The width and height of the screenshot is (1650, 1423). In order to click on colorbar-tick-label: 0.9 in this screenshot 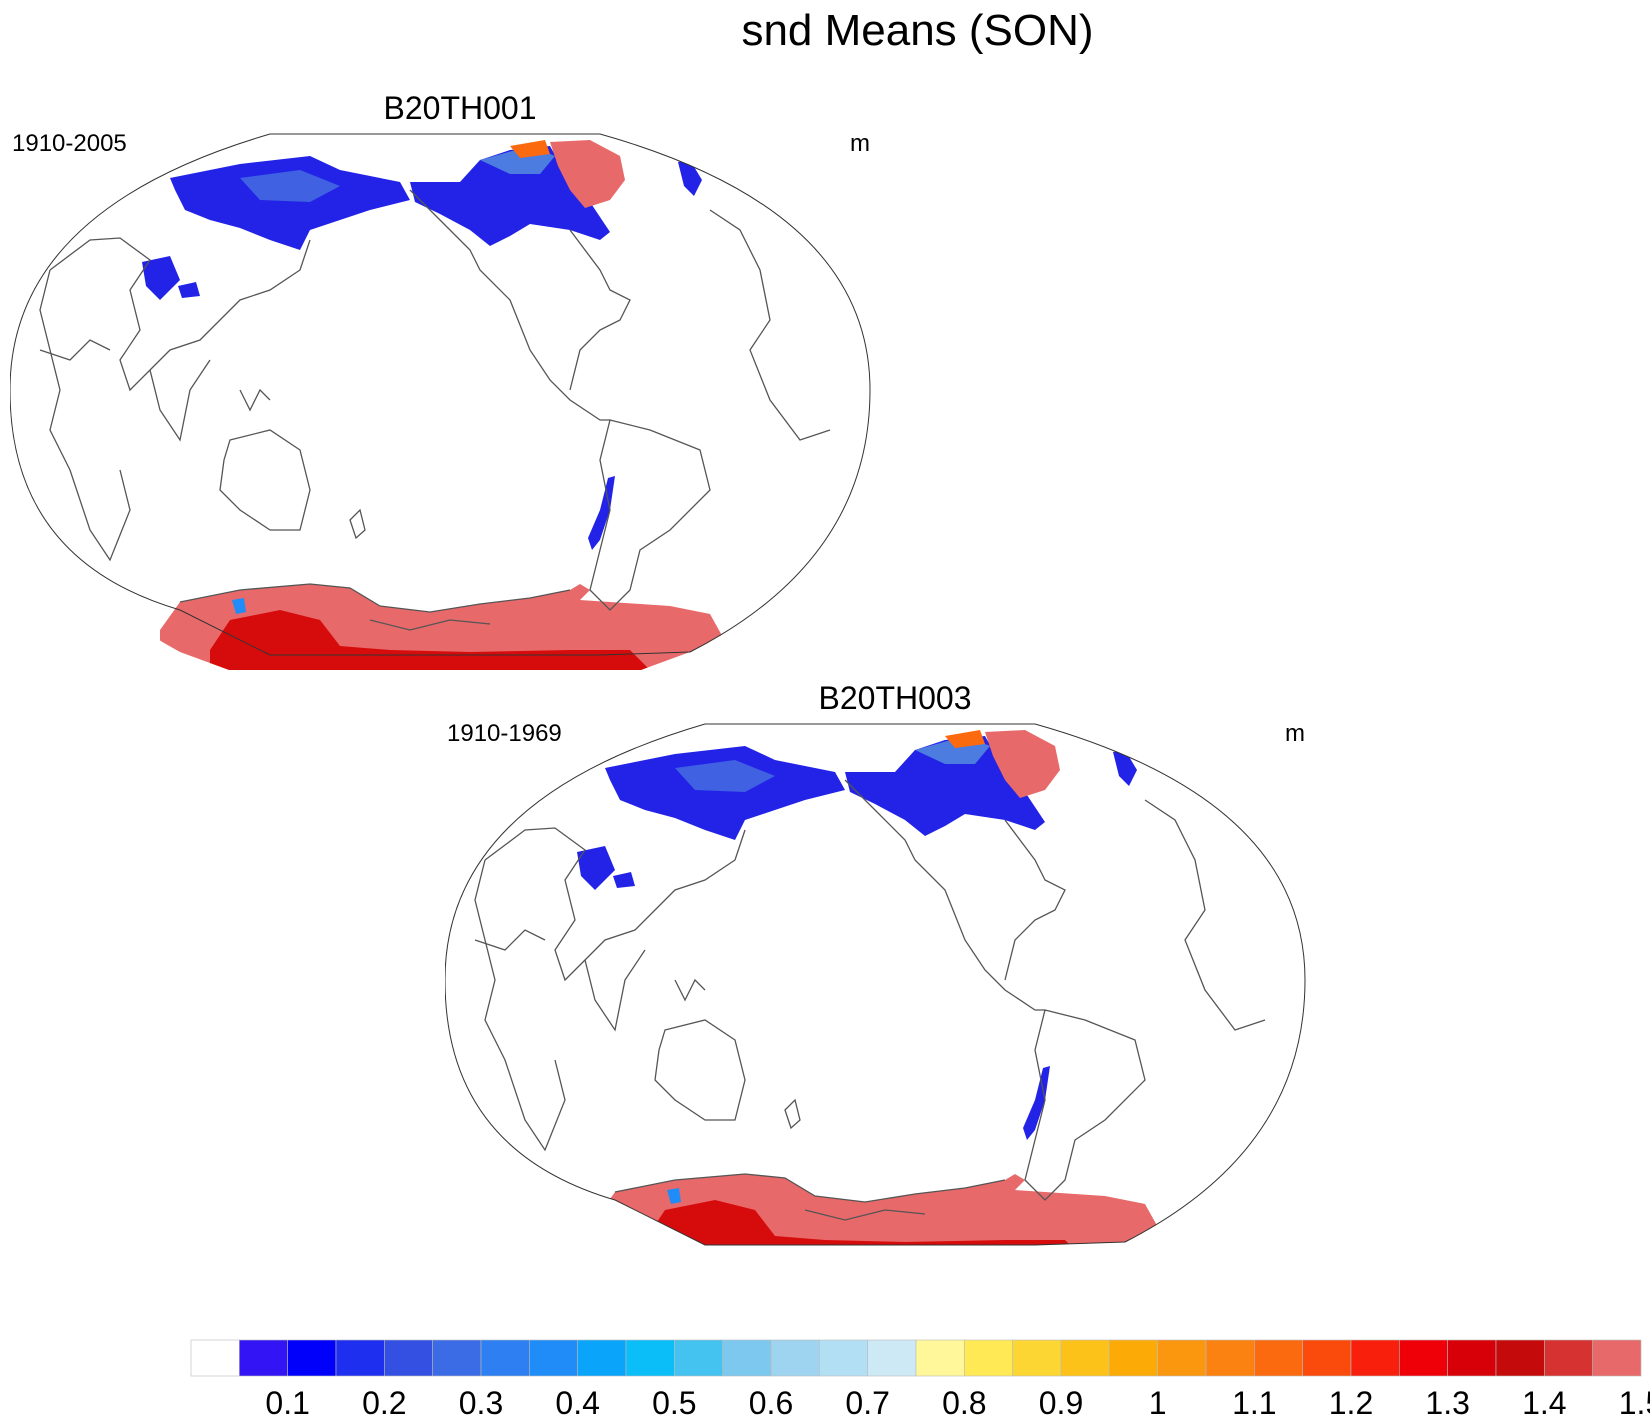, I will do `click(1061, 1403)`.